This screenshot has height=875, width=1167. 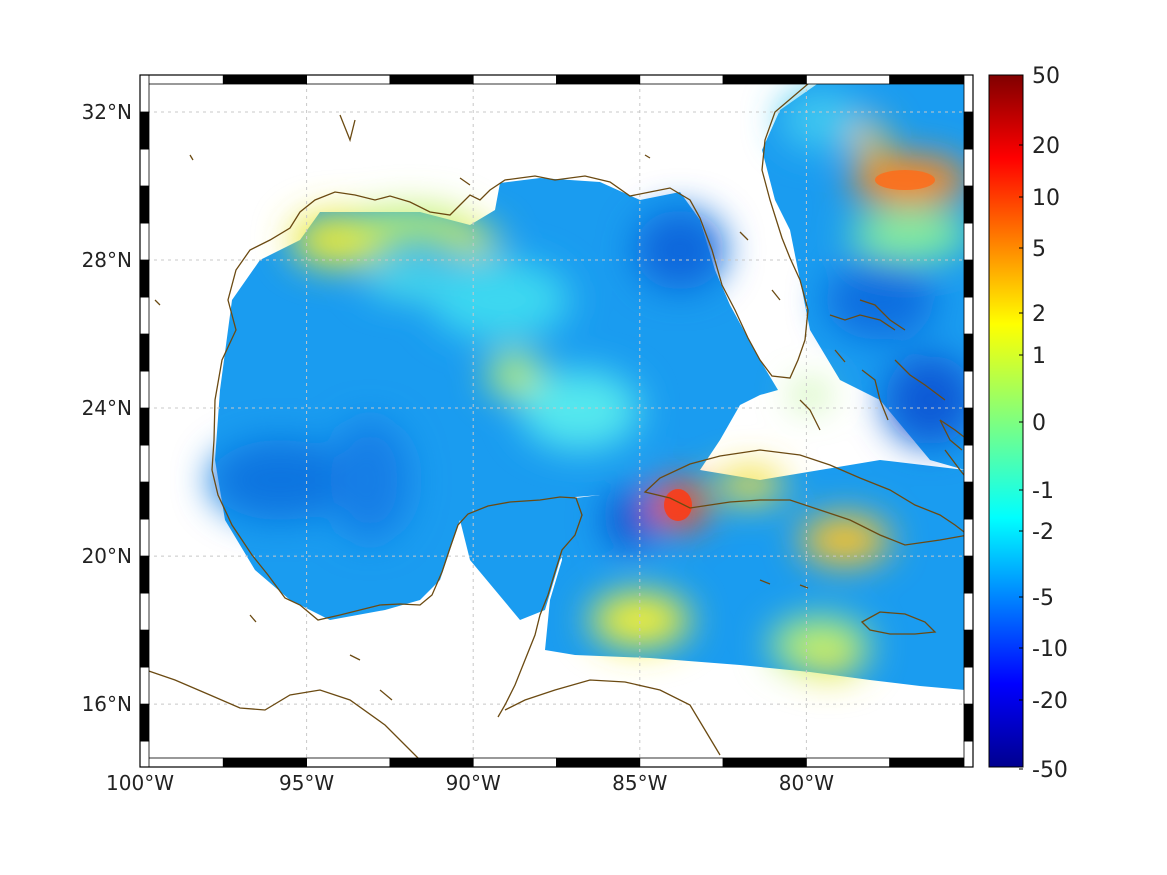 I want to click on colorbar-tick-label: -10, so click(x=1050, y=649).